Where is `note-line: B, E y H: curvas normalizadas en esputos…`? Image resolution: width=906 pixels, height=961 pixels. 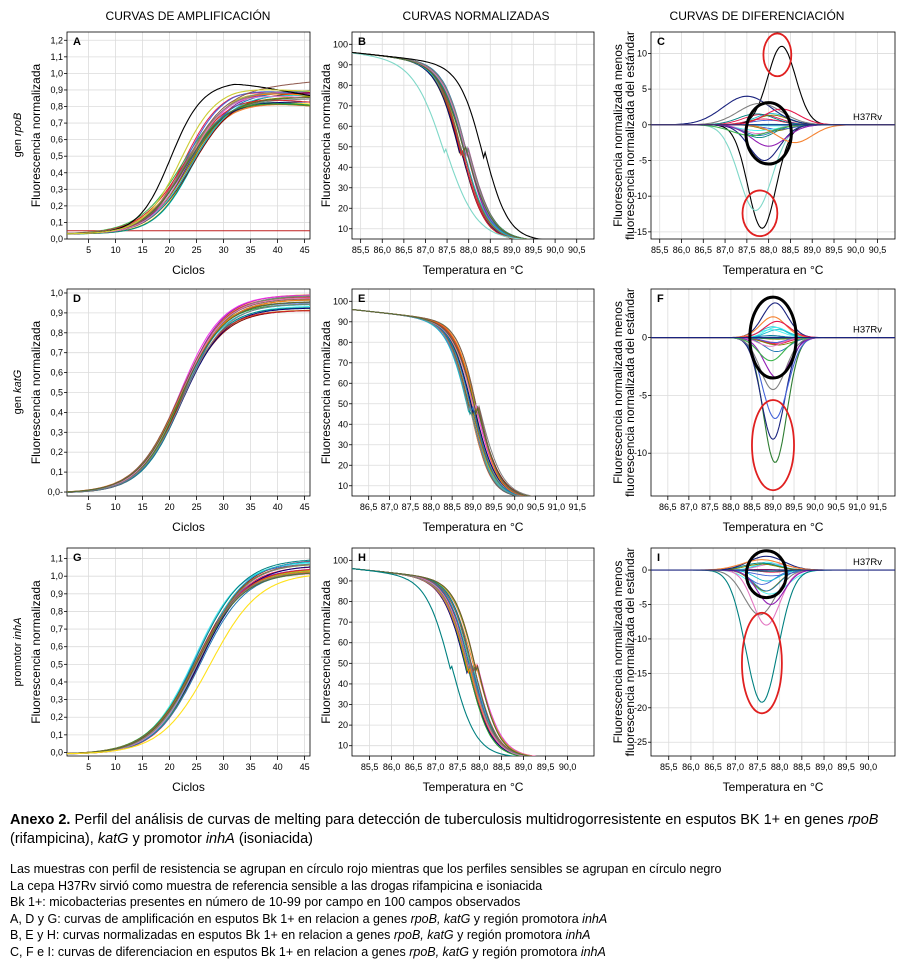
note-line: B, E y H: curvas normalizadas en esputos… is located at coordinates (455, 935).